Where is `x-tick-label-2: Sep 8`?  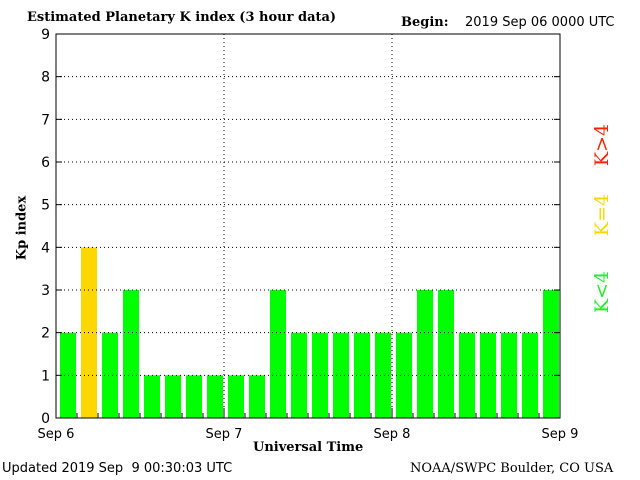
x-tick-label-2: Sep 8 is located at coordinates (392, 434).